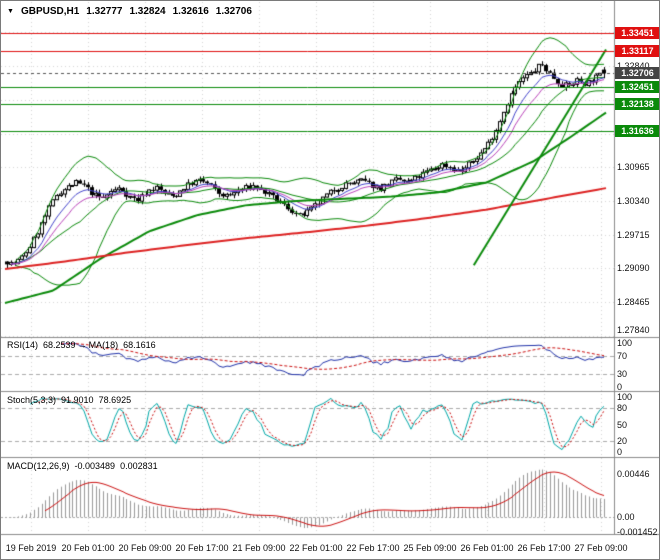  Describe the element at coordinates (622, 408) in the screenshot. I see `stoch-axis-tick: 80` at that location.